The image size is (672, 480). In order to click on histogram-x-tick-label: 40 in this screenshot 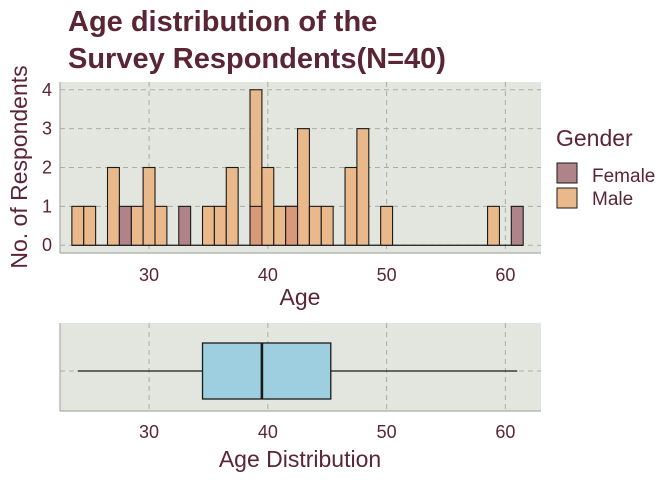, I will do `click(268, 275)`.